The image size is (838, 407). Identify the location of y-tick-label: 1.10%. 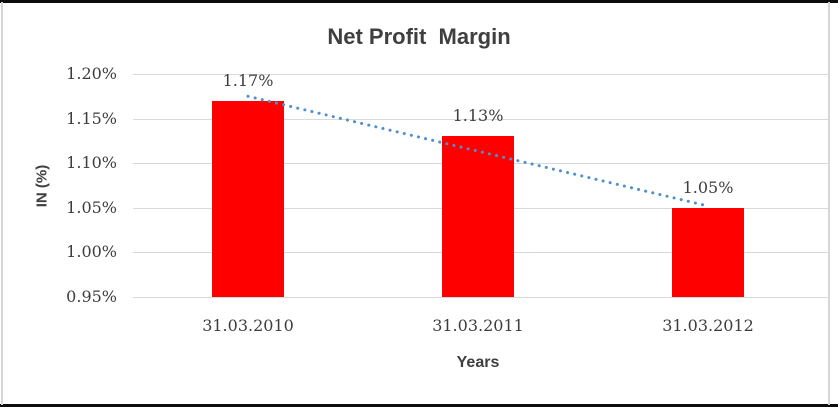
(91, 162).